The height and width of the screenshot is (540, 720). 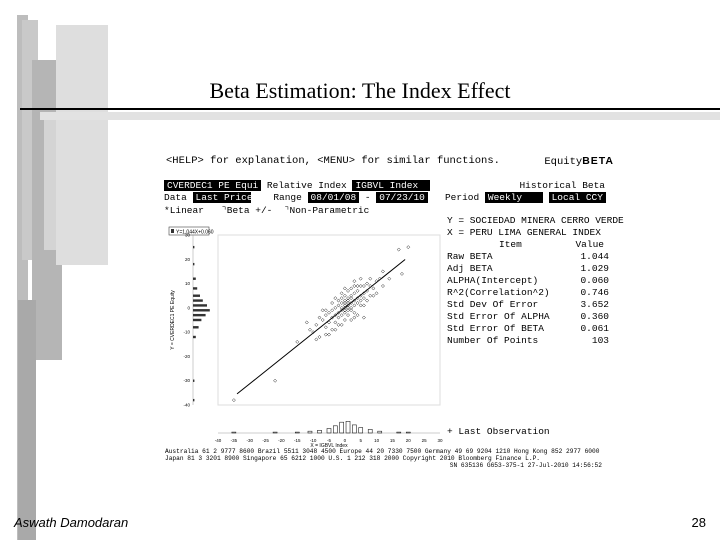 I want to click on author-name: Aswath Damodaran, so click(x=71, y=522).